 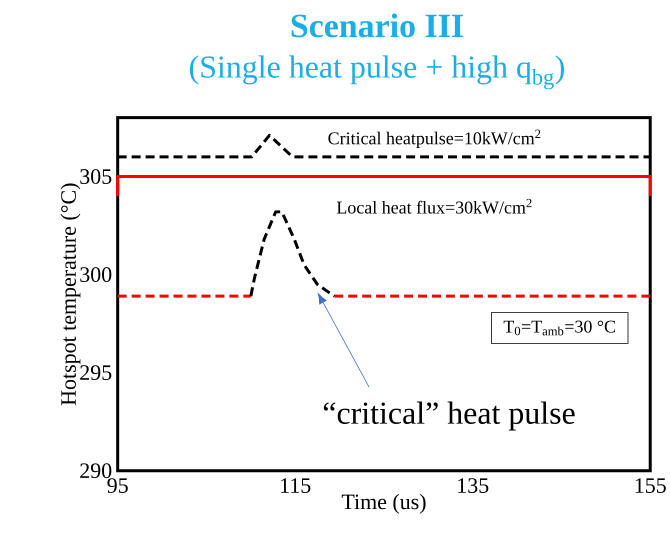 I want to click on x-axis-title: Time (us), so click(x=384, y=504).